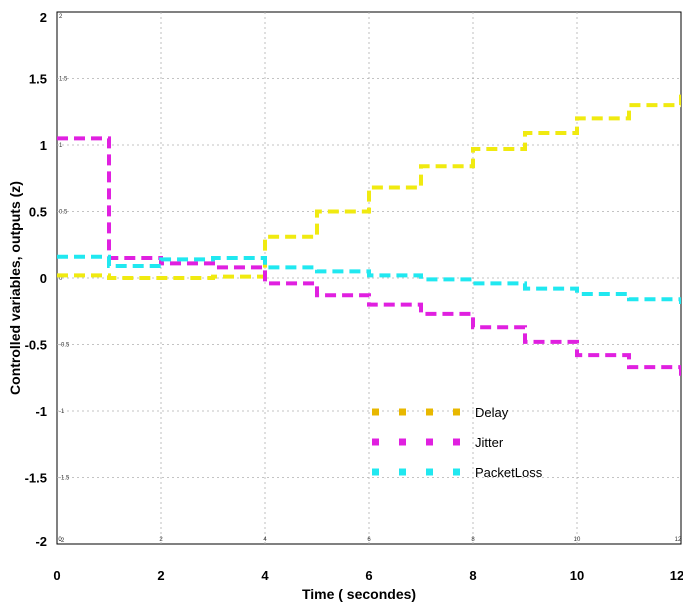  What do you see at coordinates (160, 575) in the screenshot?
I see `x-tick-label: 2` at bounding box center [160, 575].